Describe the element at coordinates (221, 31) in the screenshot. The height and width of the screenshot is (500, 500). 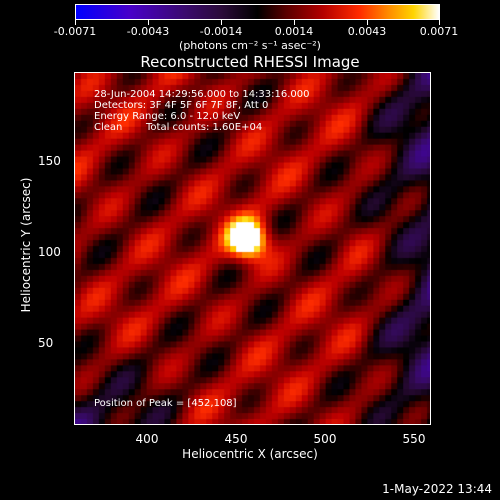
I see `colorbar-tick-label: -0.0014` at that location.